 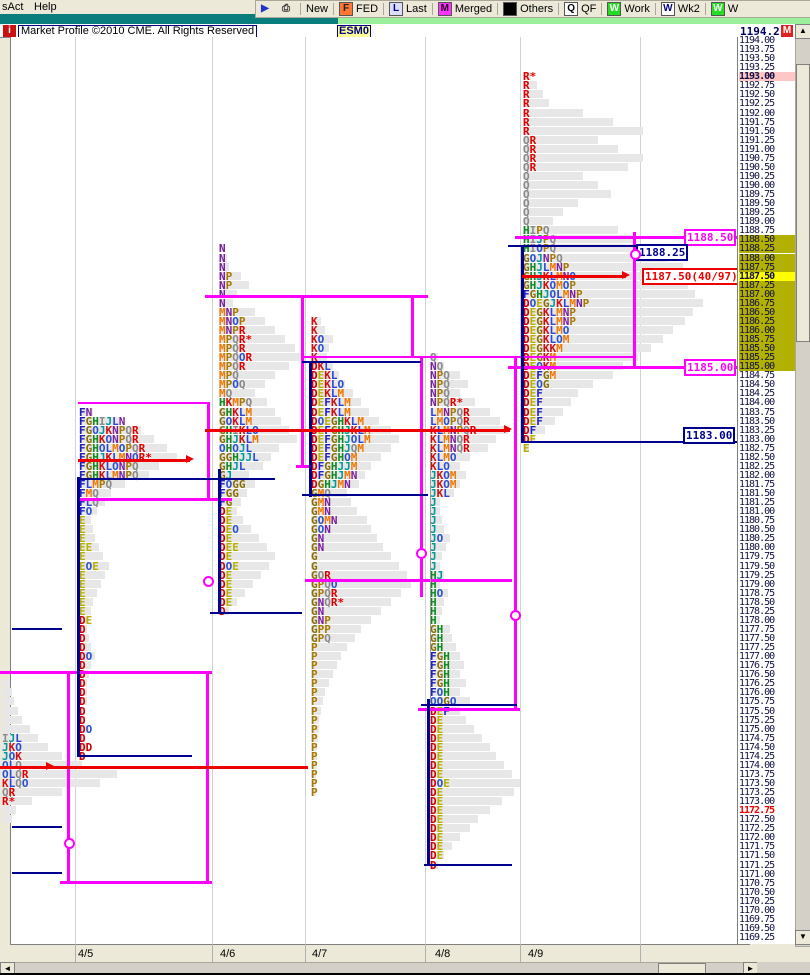 What do you see at coordinates (767, 267) in the screenshot?
I see `price-label: 1187.75` at bounding box center [767, 267].